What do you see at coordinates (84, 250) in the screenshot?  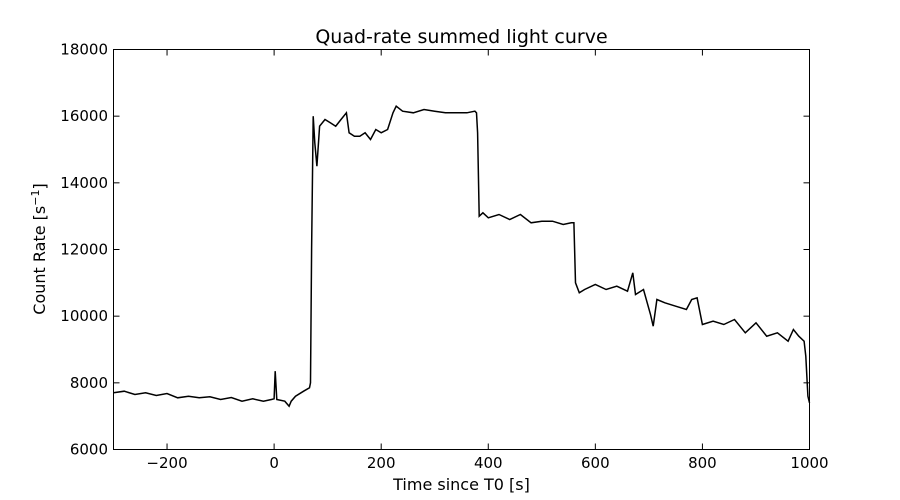 I see `y-tick-label: 12000` at bounding box center [84, 250].